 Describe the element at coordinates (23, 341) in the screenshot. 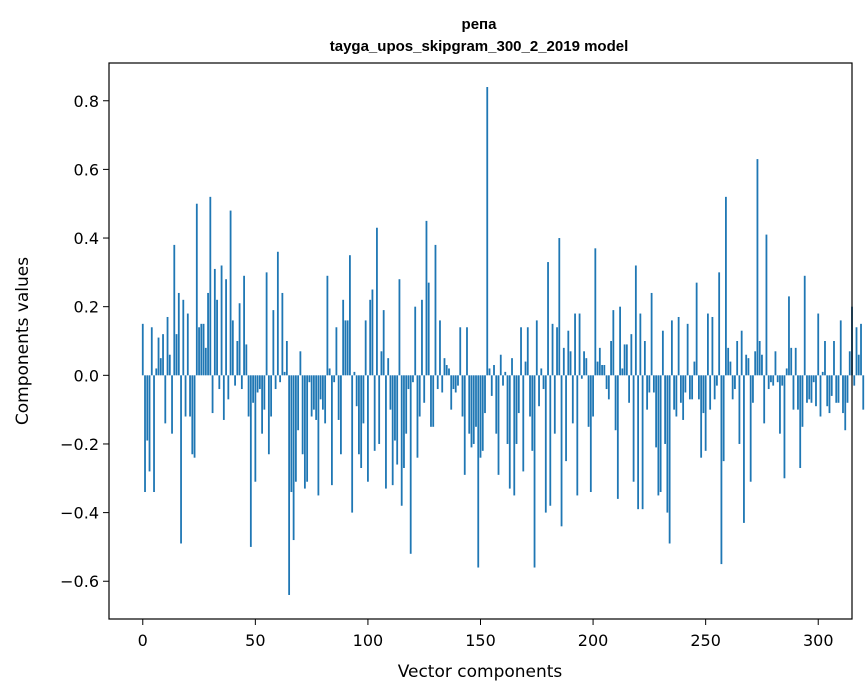

I see `y-axis-label: Components values` at that location.